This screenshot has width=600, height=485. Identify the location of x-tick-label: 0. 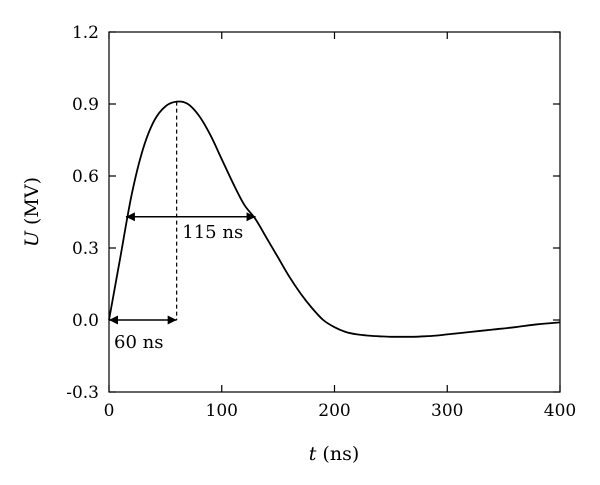
(109, 411).